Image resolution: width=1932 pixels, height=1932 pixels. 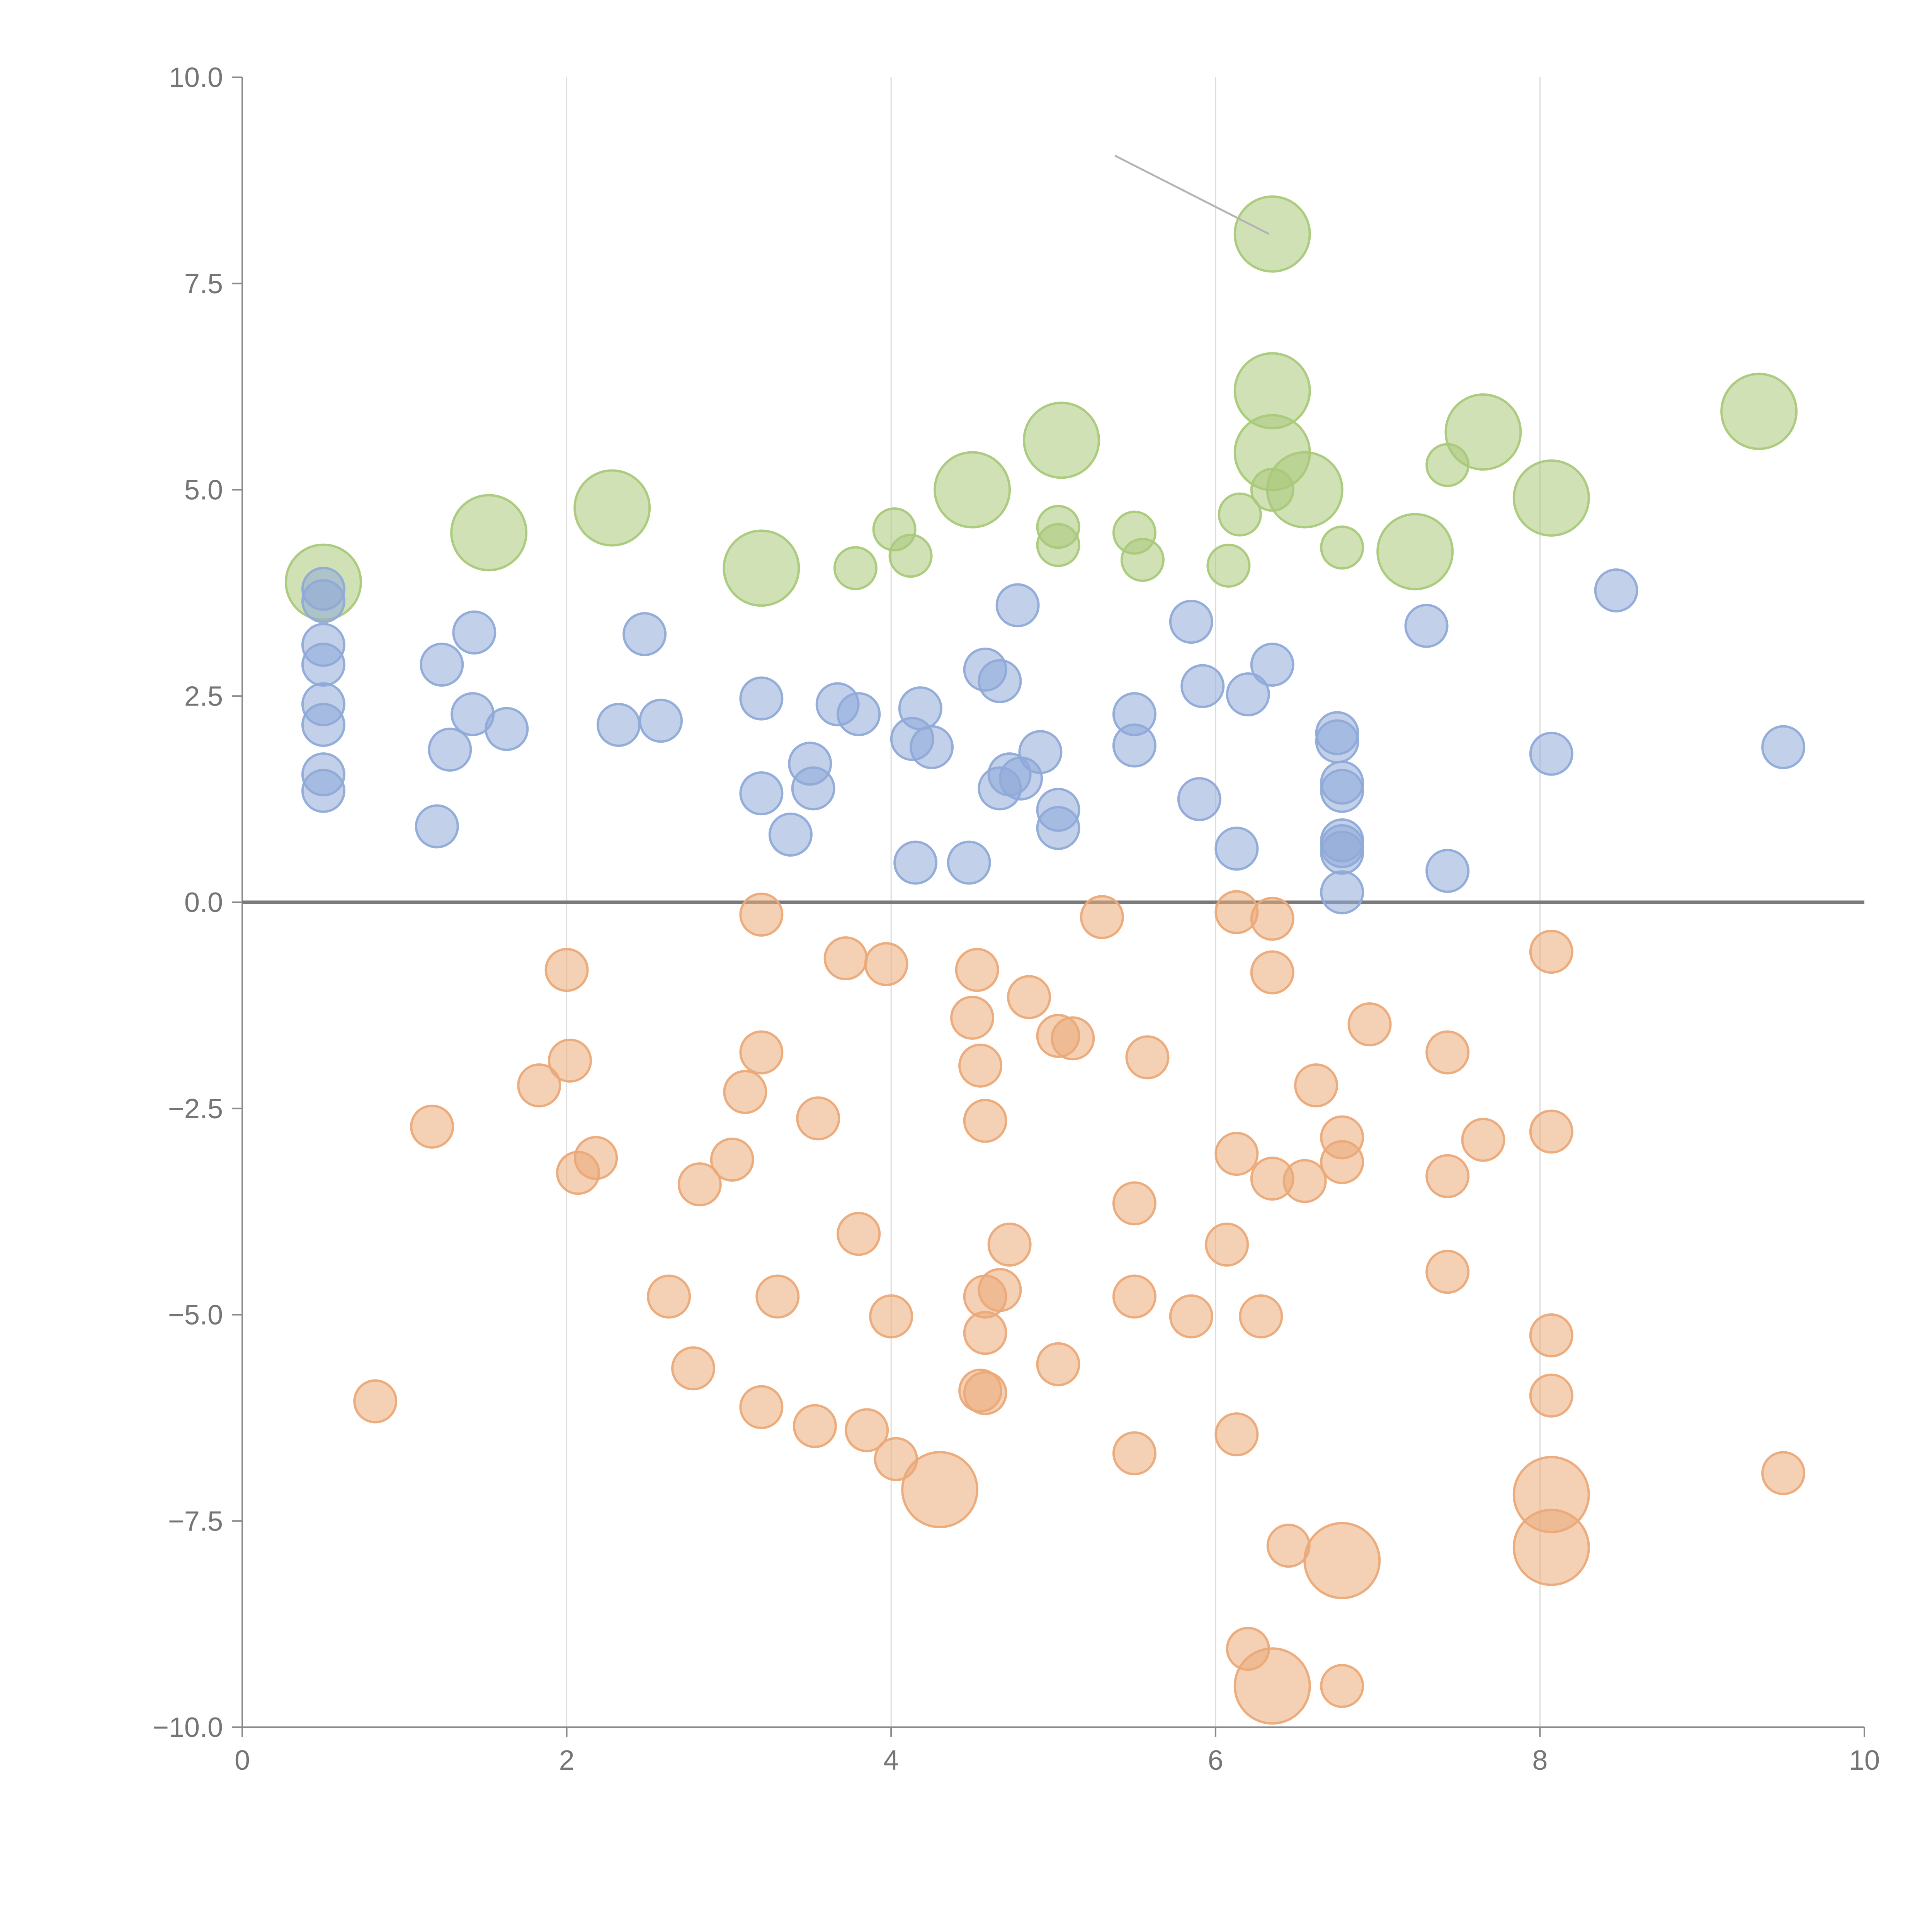 What do you see at coordinates (567, 1760) in the screenshot?
I see `x-tick-label-1: 2` at bounding box center [567, 1760].